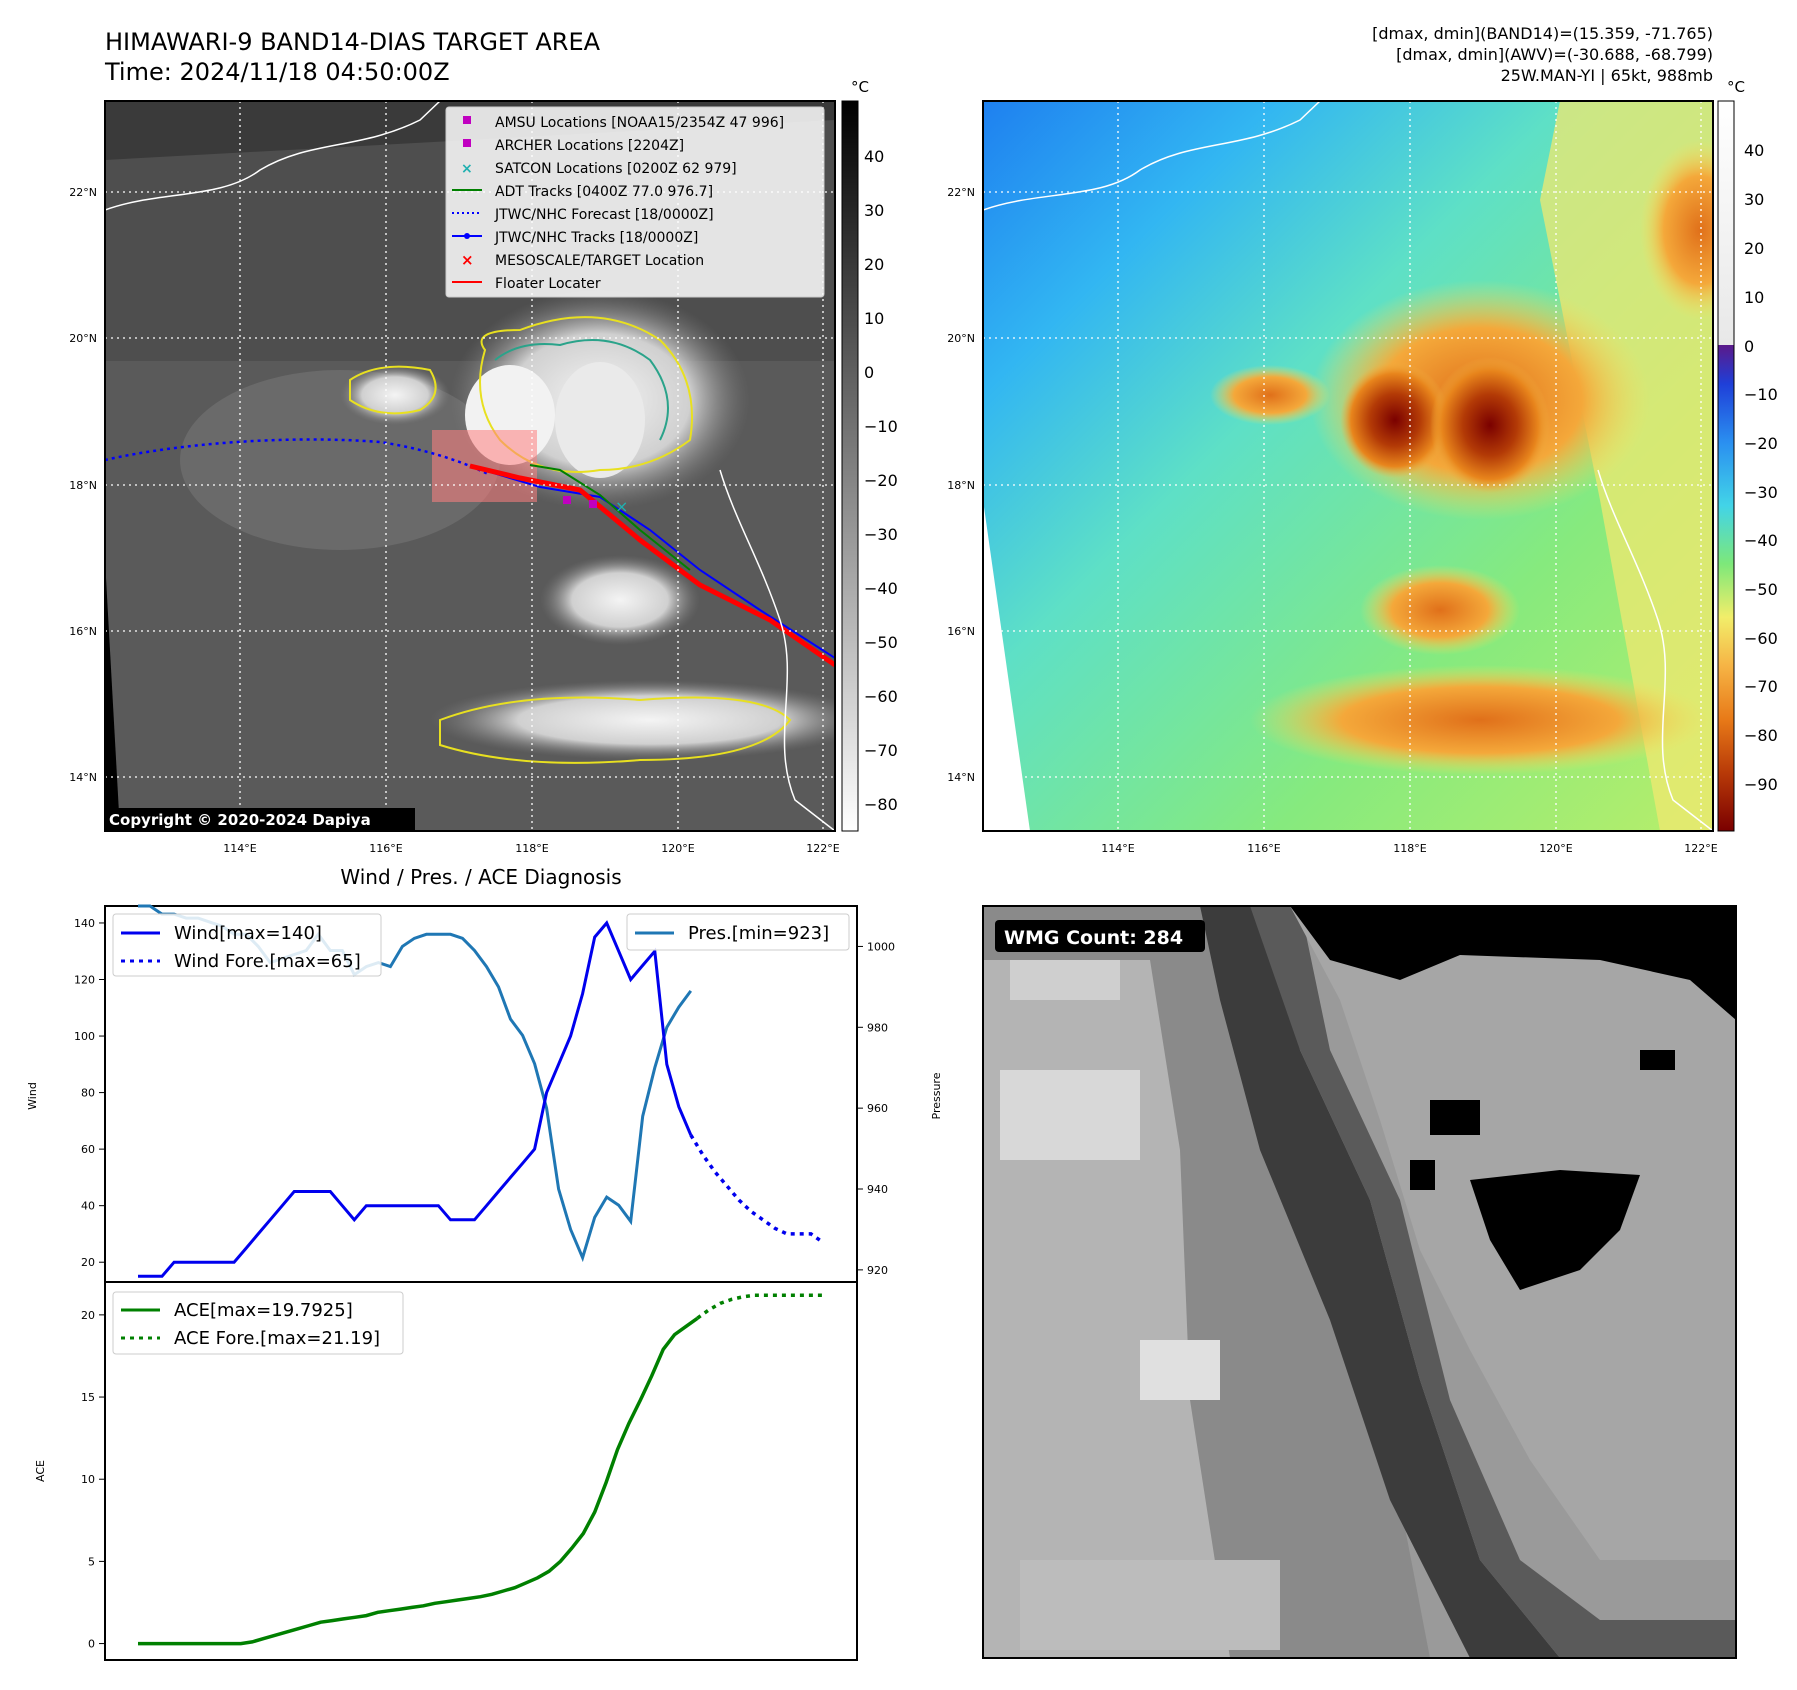 This screenshot has height=1690, width=1797. What do you see at coordinates (615, 730) in the screenshot?
I see `ir-contour-south` at bounding box center [615, 730].